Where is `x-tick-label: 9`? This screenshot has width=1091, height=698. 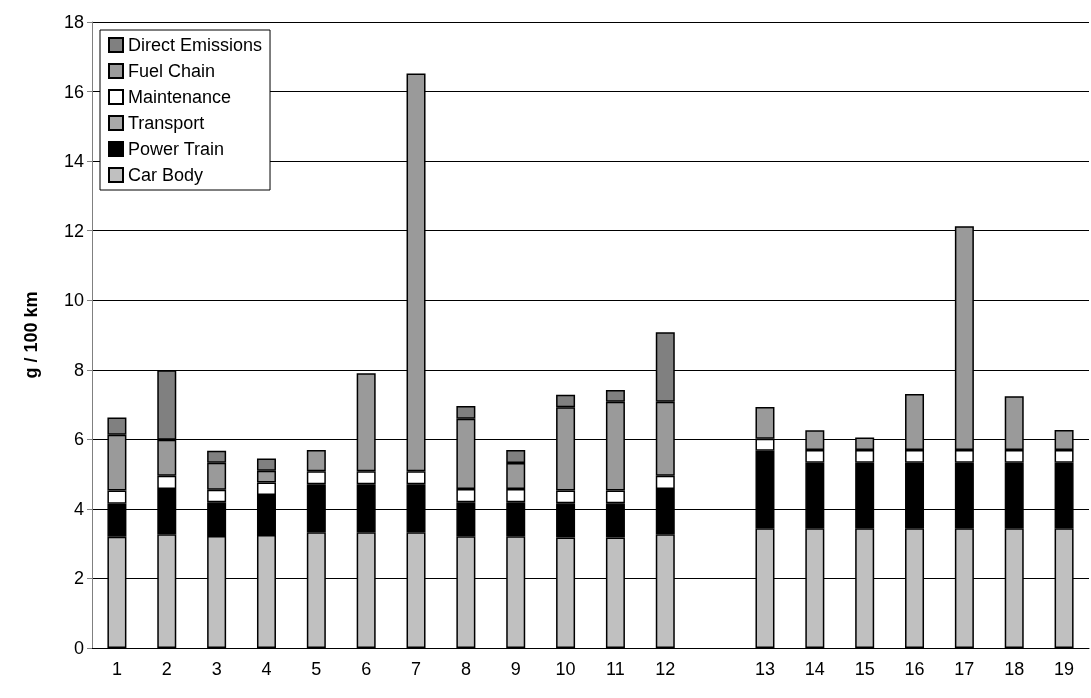 x-tick-label: 9 is located at coordinates (515, 669).